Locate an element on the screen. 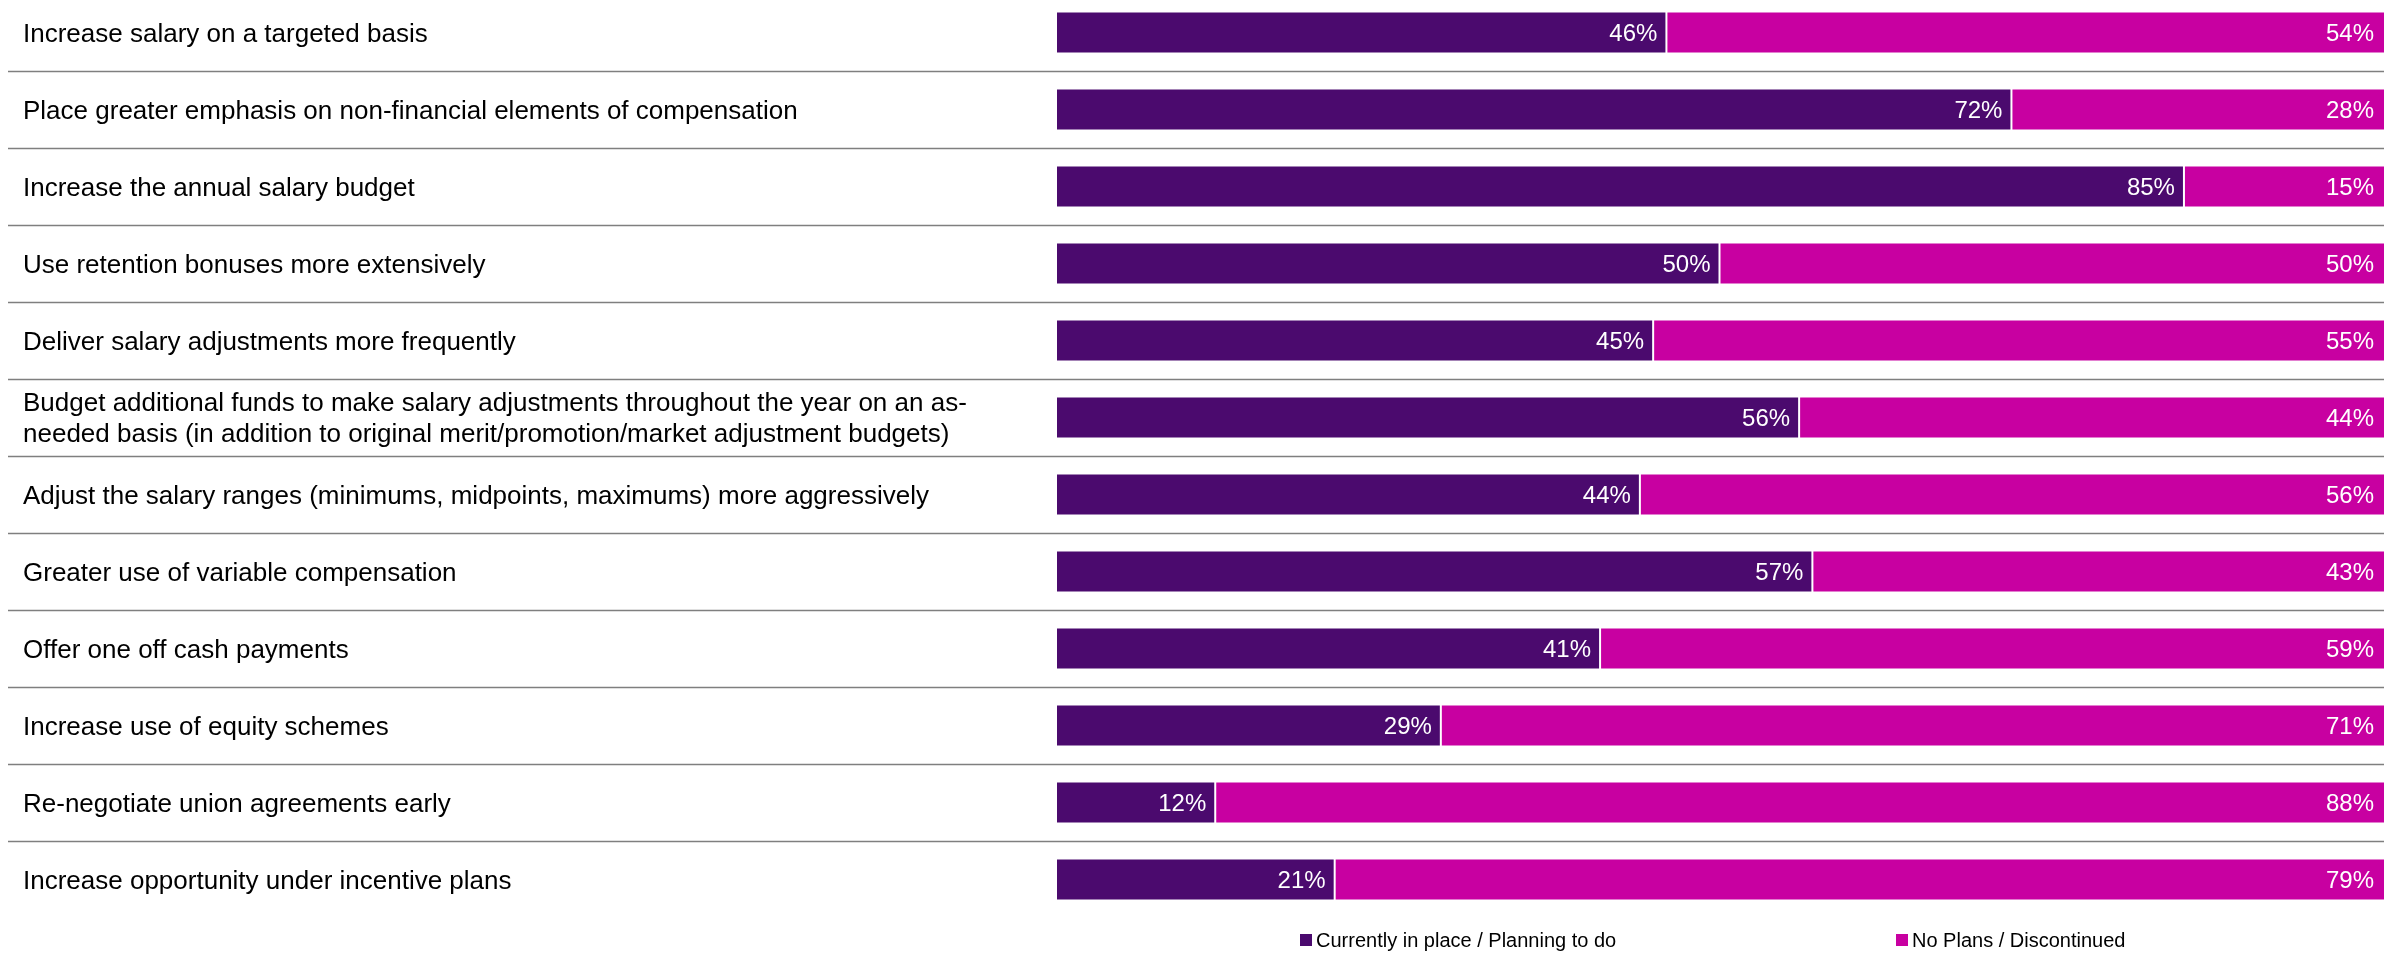  data-label: 15% is located at coordinates (2349, 186).